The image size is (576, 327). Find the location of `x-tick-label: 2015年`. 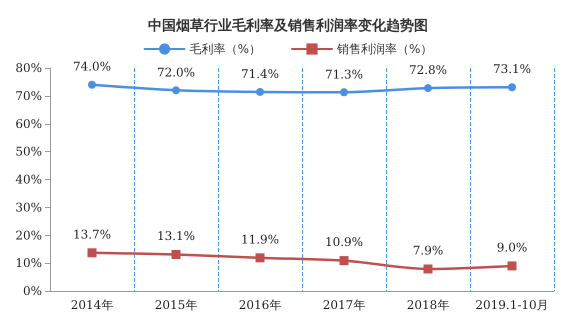

x-tick-label: 2015年 is located at coordinates (176, 305).